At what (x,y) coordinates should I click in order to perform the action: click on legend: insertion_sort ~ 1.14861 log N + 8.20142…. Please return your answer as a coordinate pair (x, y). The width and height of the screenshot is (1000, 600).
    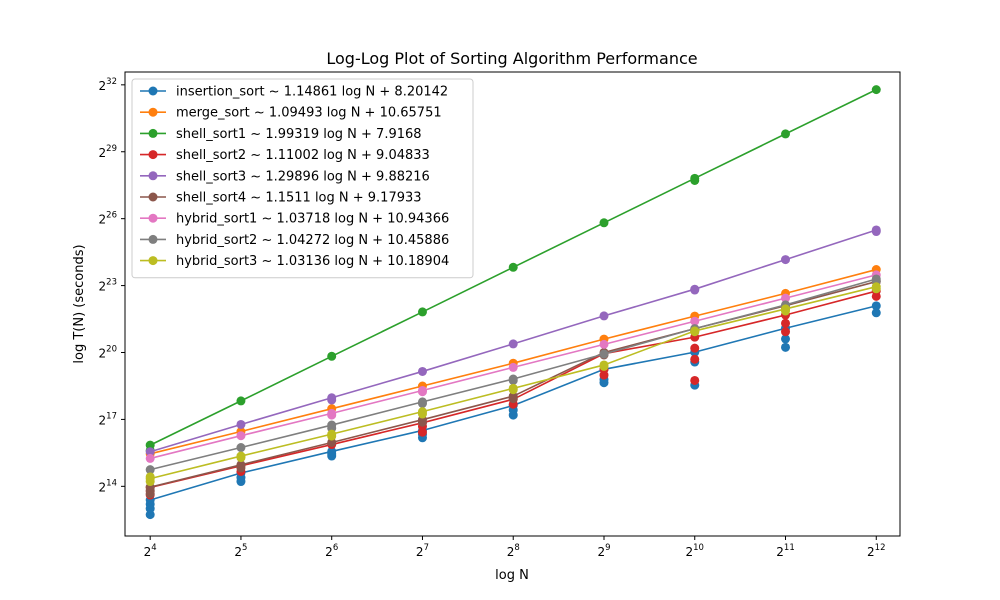
    Looking at the image, I should click on (302, 178).